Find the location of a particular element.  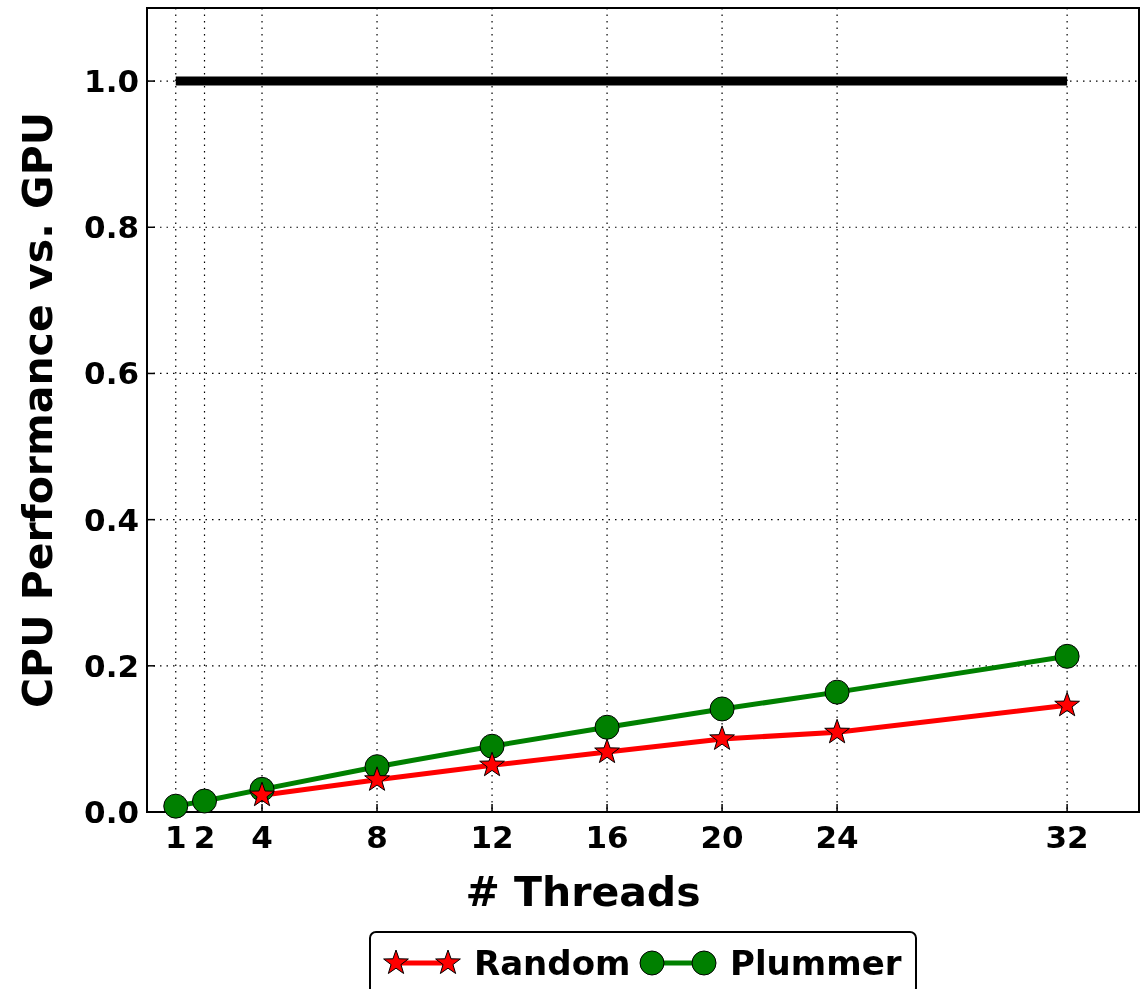

y-tick-label: 0.0 is located at coordinates (111, 812).